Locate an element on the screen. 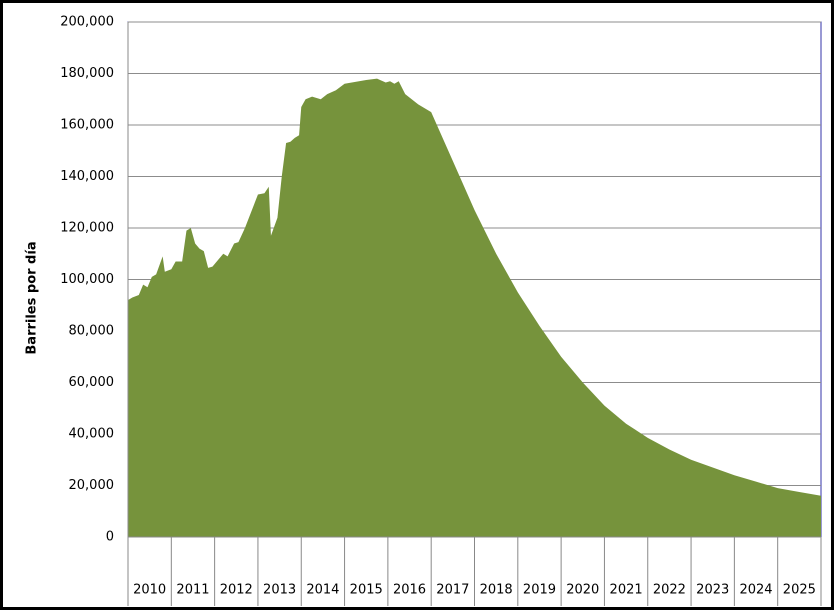  x-tick-label: 2025 is located at coordinates (799, 590).